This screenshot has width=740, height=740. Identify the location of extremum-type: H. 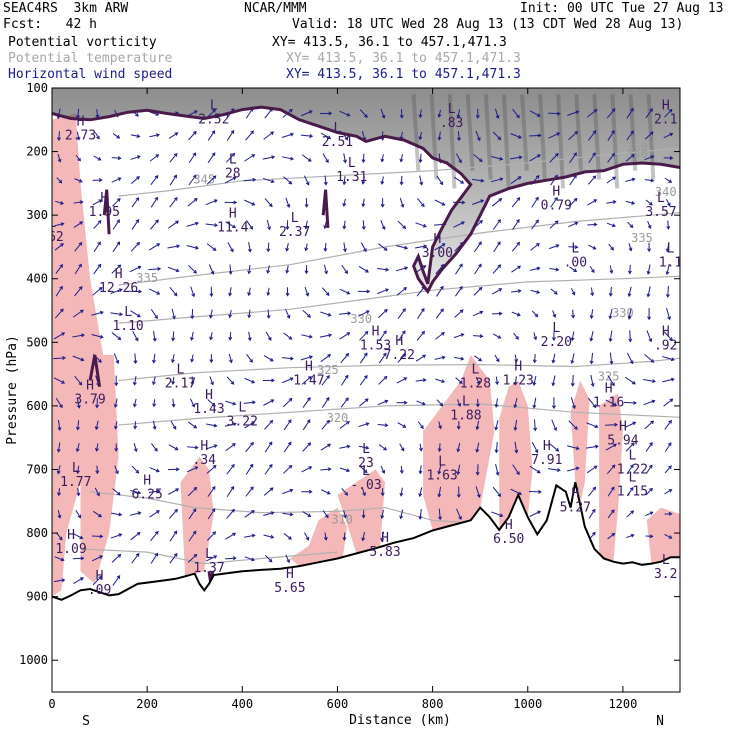
(100, 576).